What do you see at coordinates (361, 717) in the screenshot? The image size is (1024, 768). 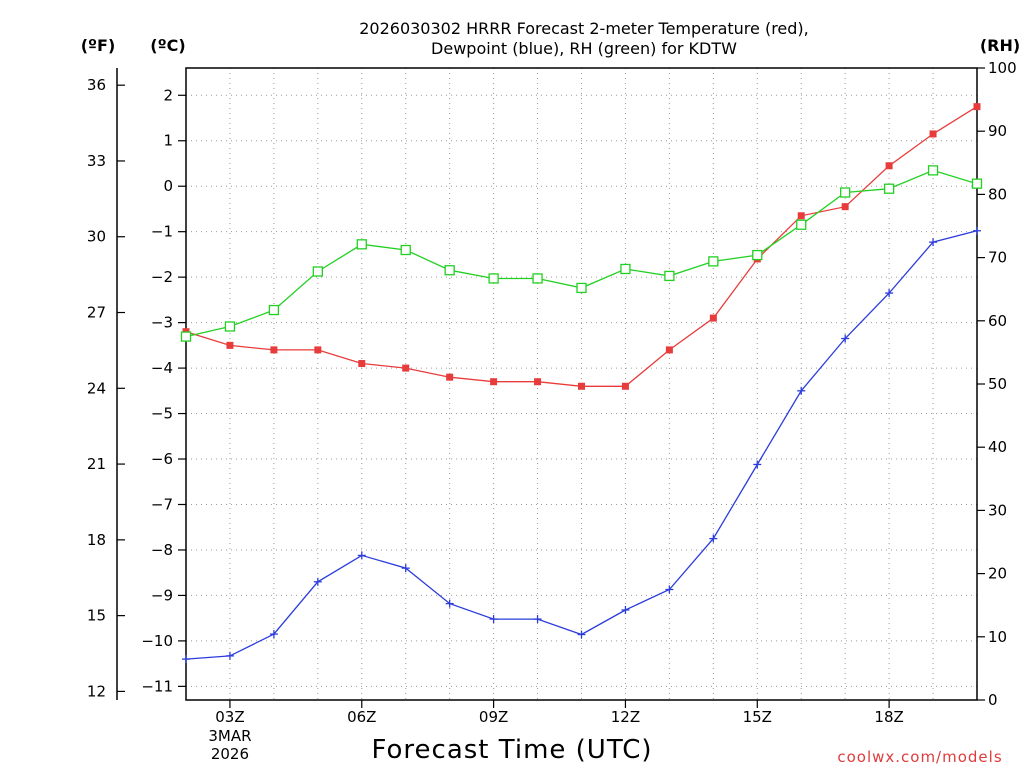 I see `x-tick-label: 06Z` at bounding box center [361, 717].